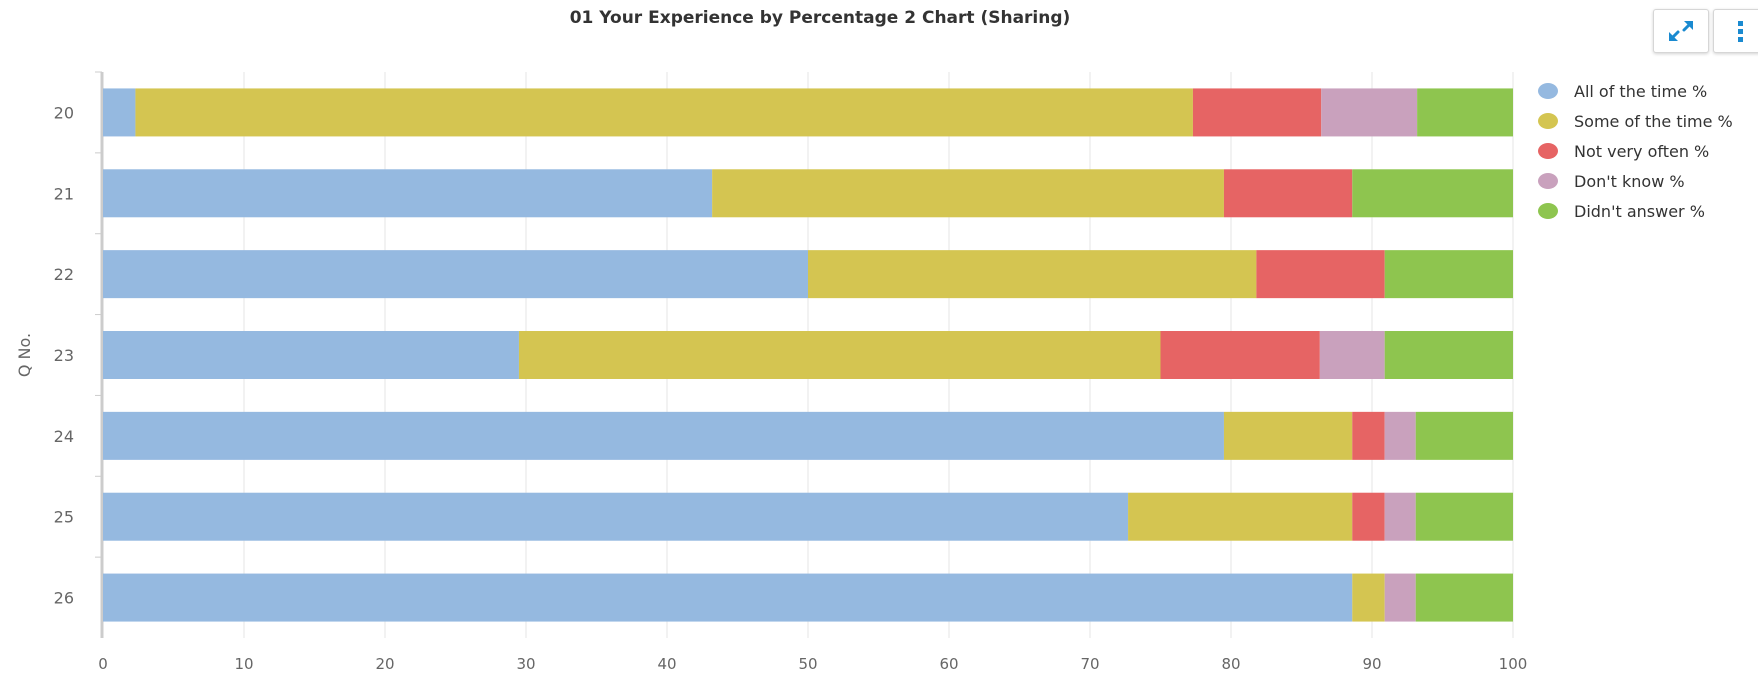 This screenshot has height=682, width=1758. Describe the element at coordinates (64, 436) in the screenshot. I see `y-tick-label: 24` at that location.